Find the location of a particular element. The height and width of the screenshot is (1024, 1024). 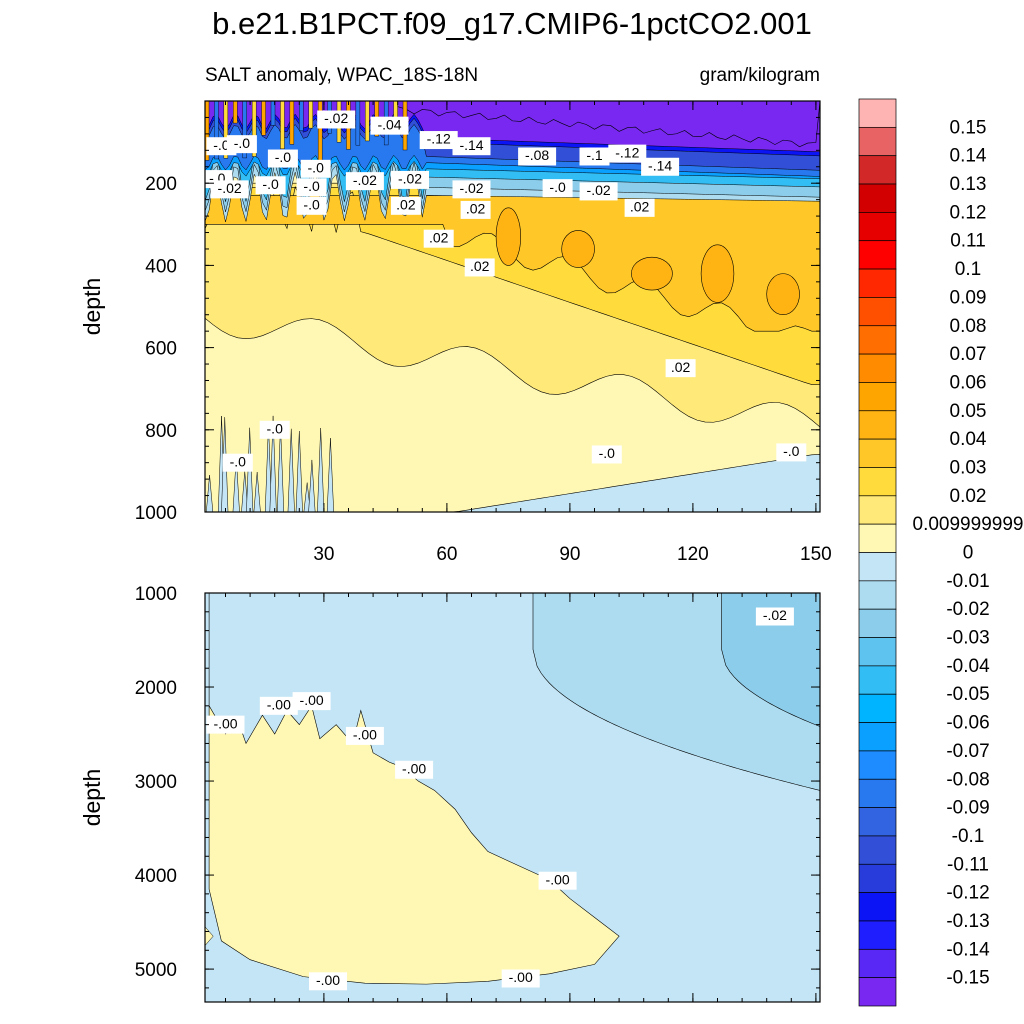

x-tick-label: 60 is located at coordinates (446, 554).